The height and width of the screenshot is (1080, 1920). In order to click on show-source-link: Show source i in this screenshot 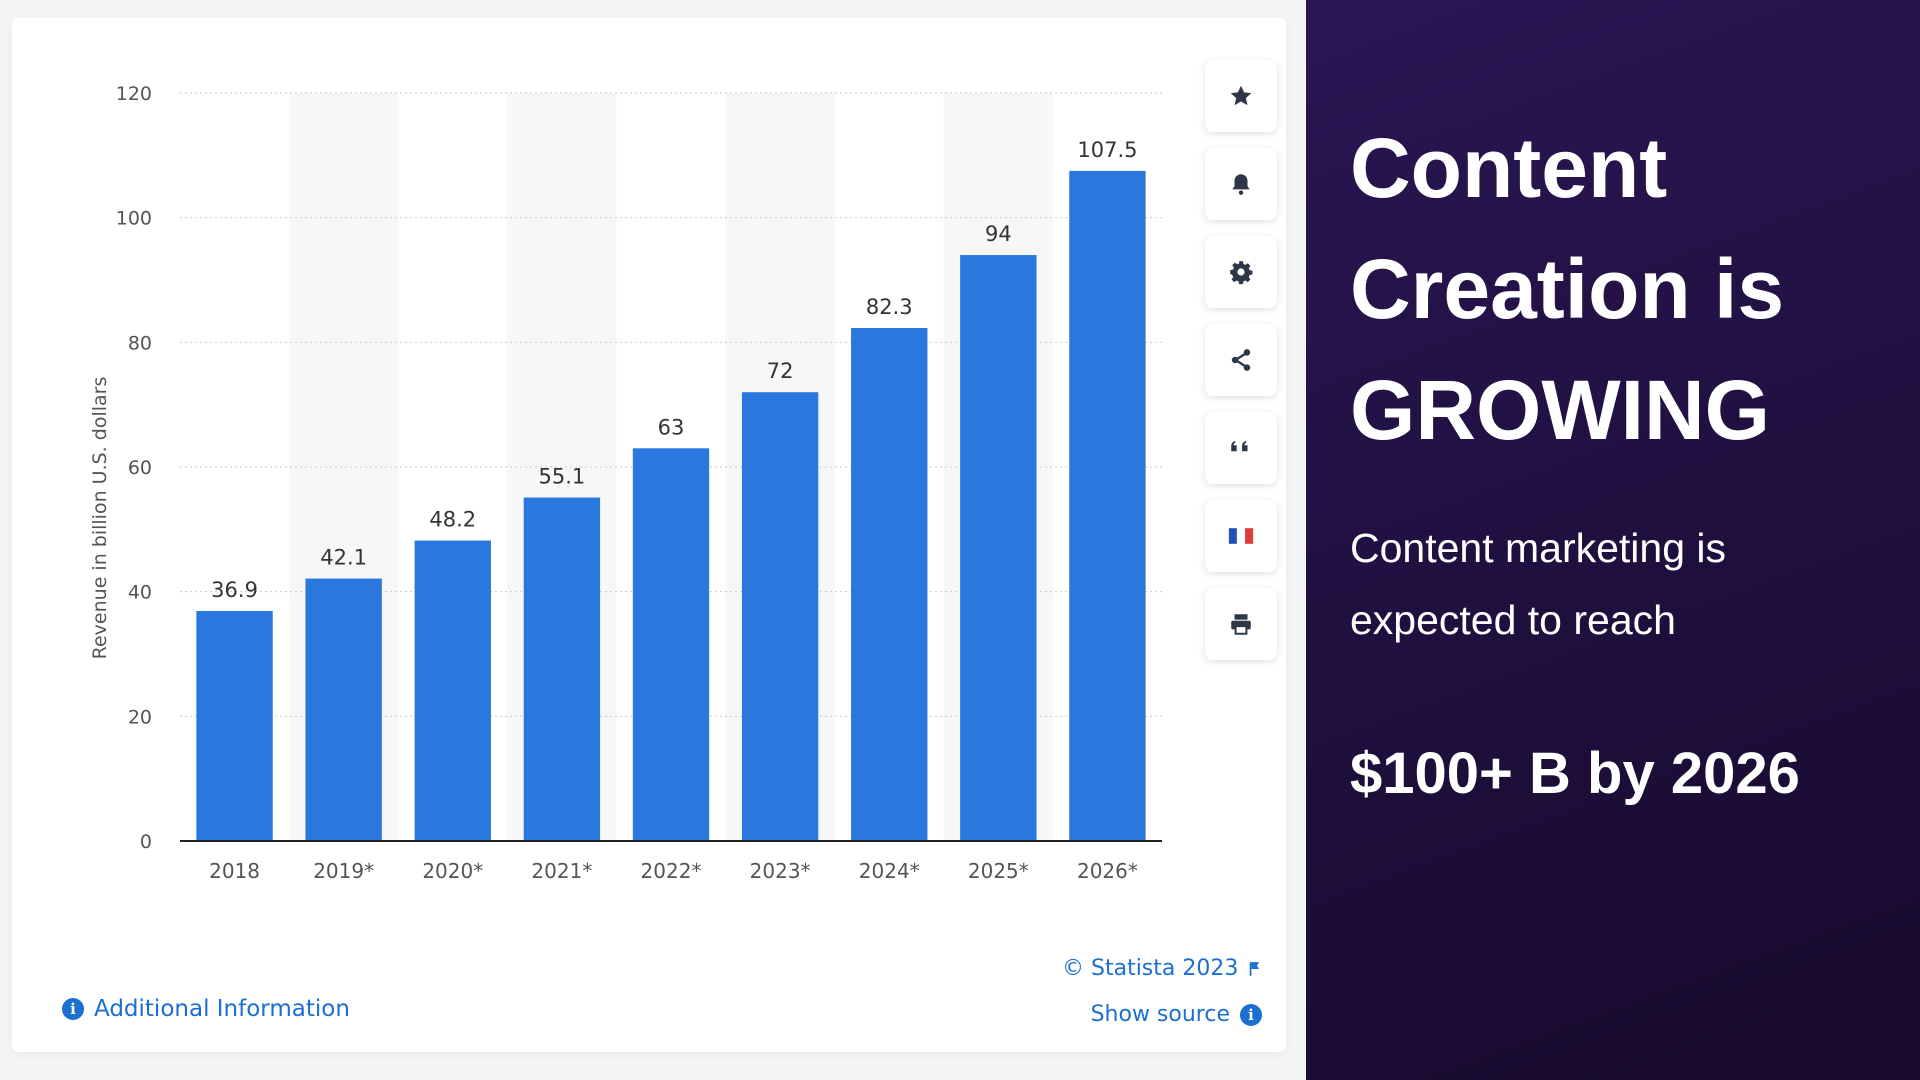, I will do `click(1162, 1014)`.